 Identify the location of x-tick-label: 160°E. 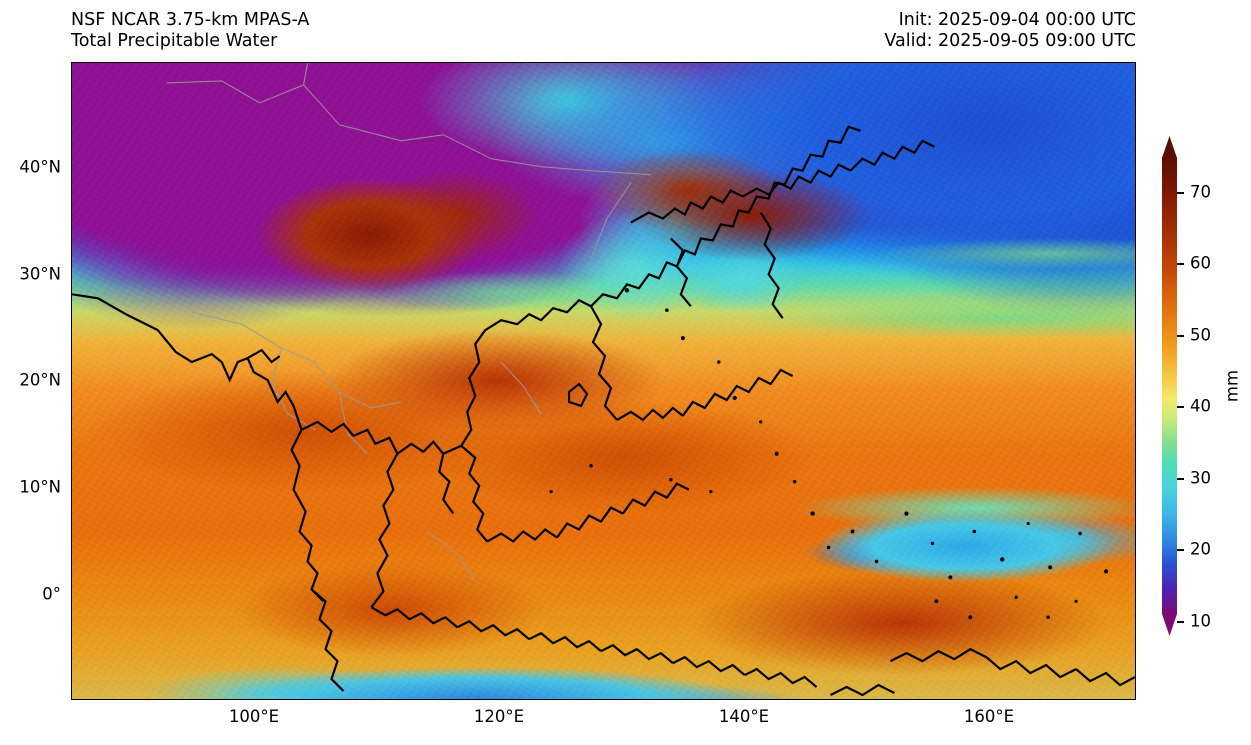
(989, 716).